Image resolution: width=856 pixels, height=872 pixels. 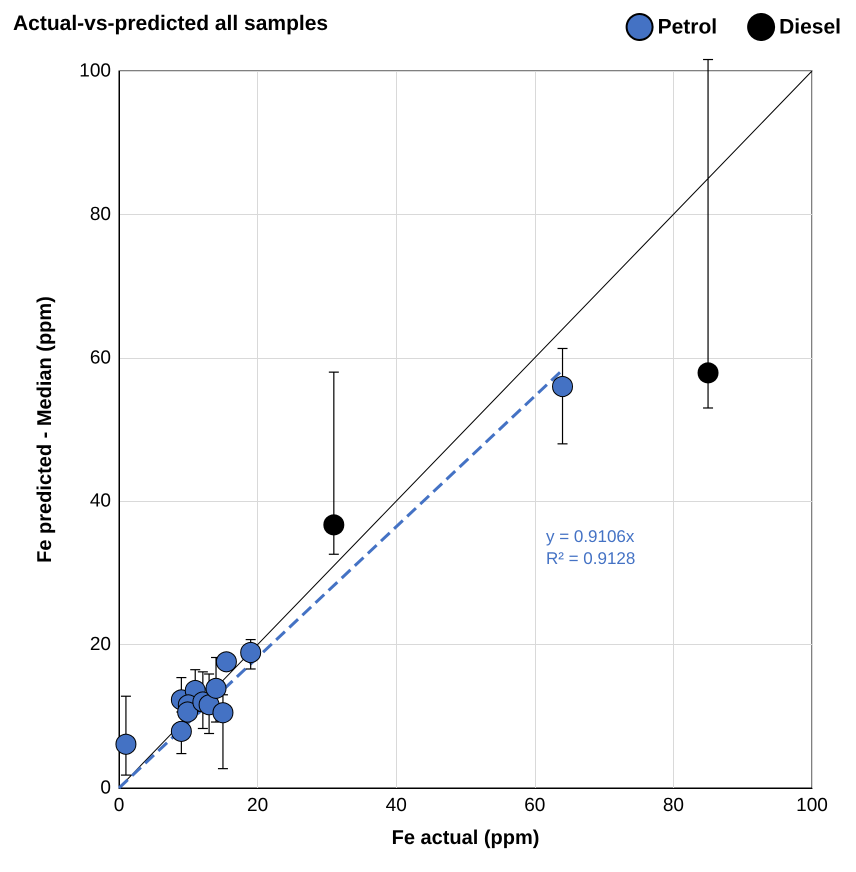 What do you see at coordinates (170, 23) in the screenshot?
I see `chart-title: Actual-vs-predicted all samples` at bounding box center [170, 23].